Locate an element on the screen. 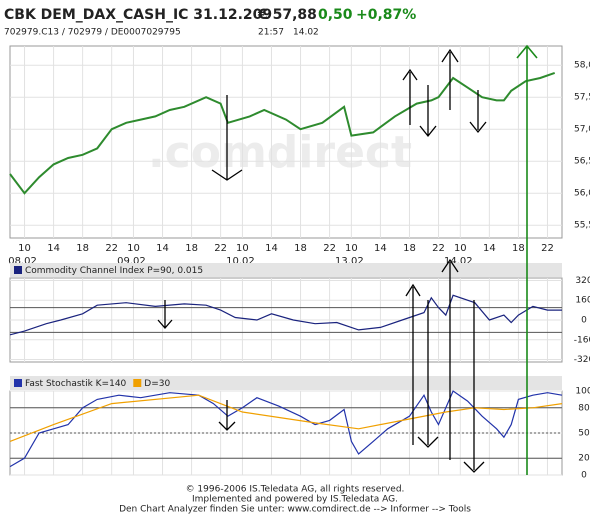  y-tick-label: -320 is located at coordinates (582, 360).